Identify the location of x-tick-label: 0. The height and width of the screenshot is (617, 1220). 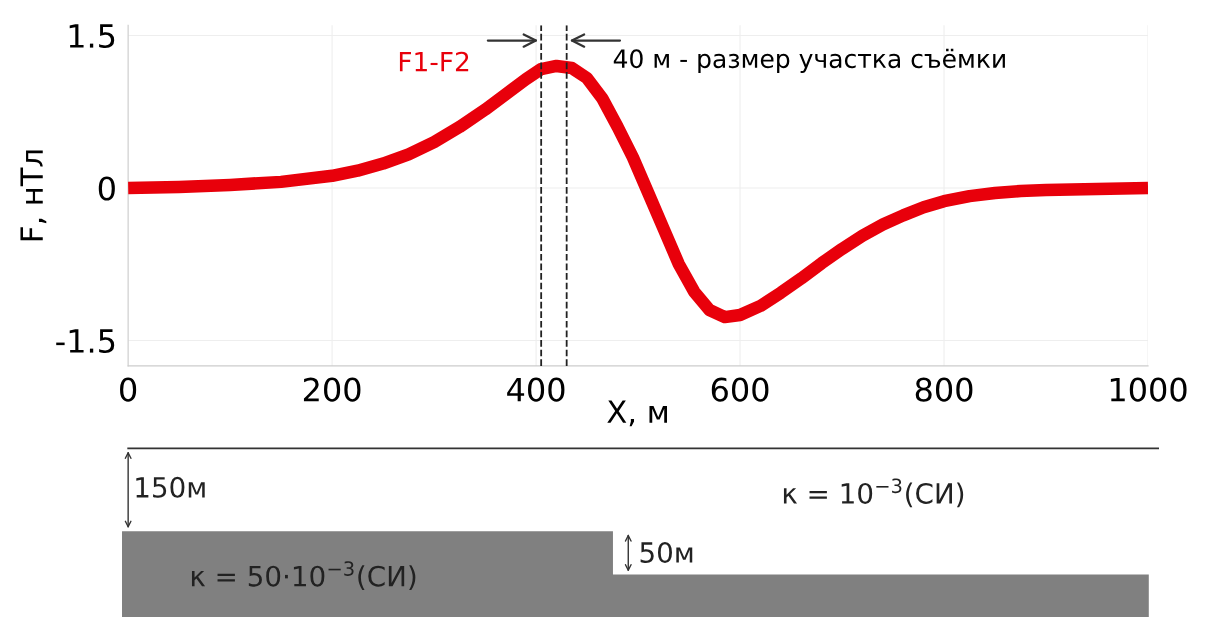
(128, 389).